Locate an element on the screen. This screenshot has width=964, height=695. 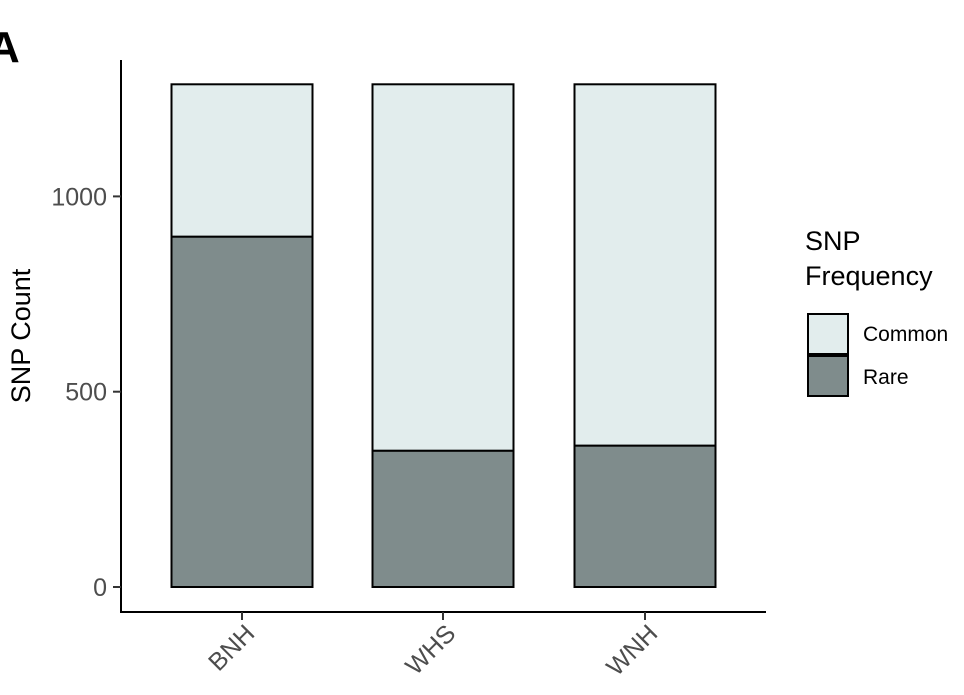
legend-swatch-common is located at coordinates (828, 334).